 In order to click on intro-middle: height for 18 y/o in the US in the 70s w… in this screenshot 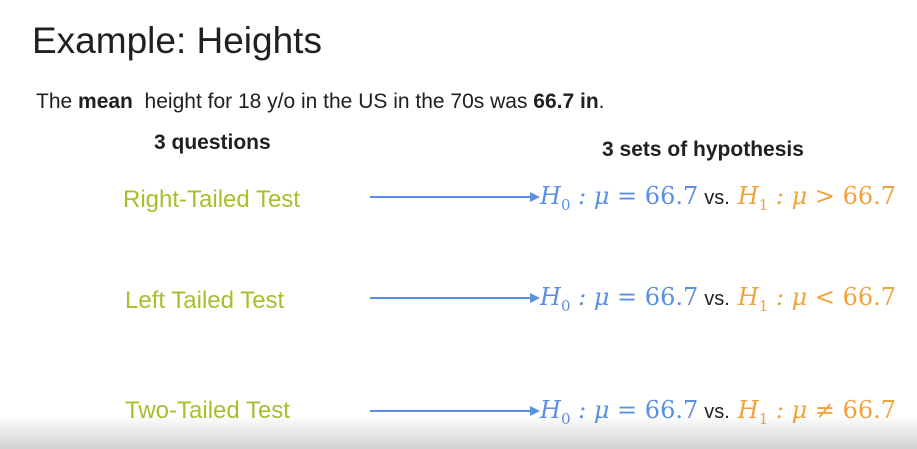, I will do `click(333, 101)`.